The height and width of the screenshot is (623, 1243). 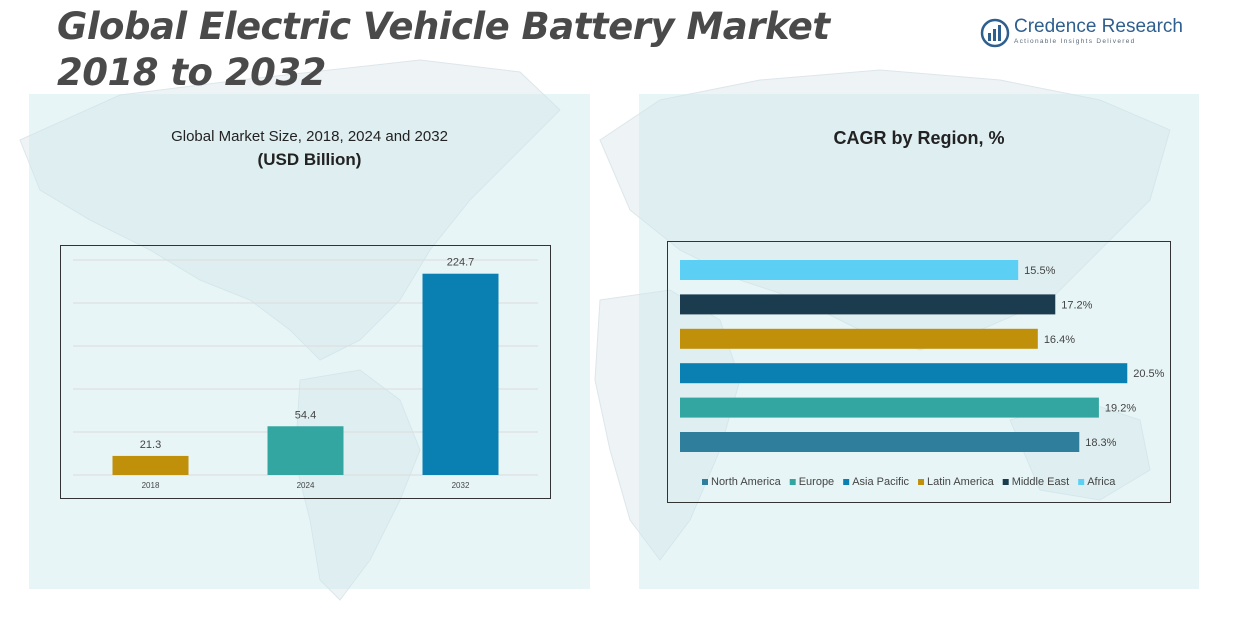 What do you see at coordinates (1098, 26) in the screenshot?
I see `logo-name: Credence Research` at bounding box center [1098, 26].